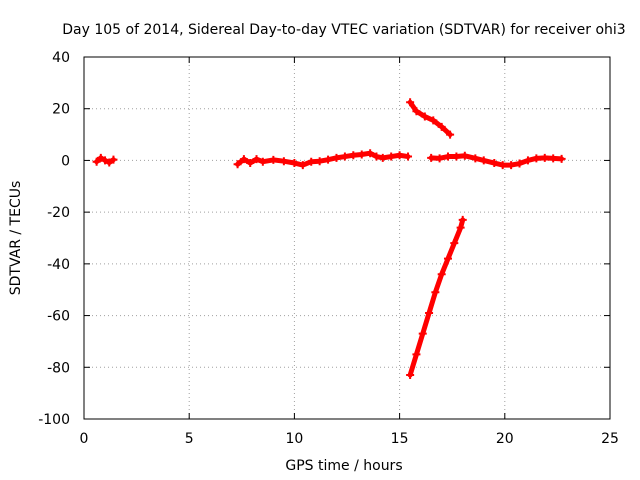 The width and height of the screenshot is (640, 480). Describe the element at coordinates (65, 161) in the screenshot. I see `y-tick-label: 0` at that location.